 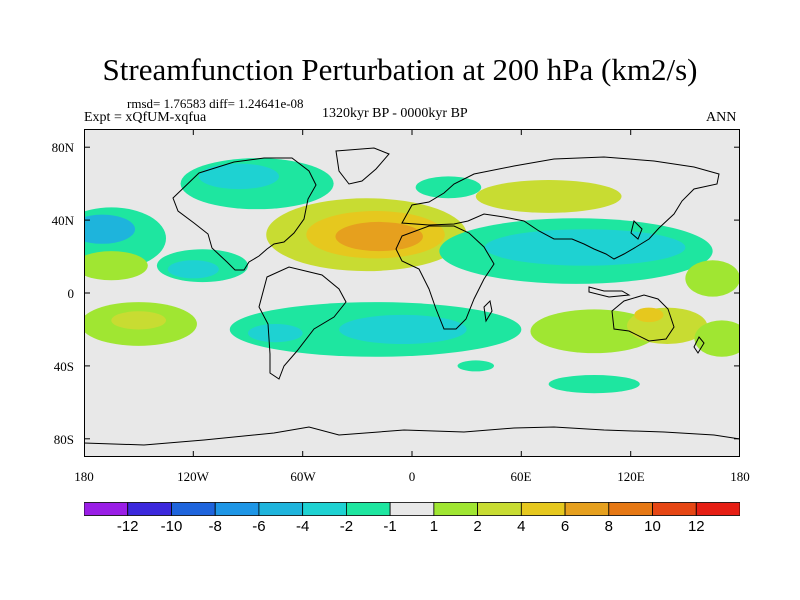 I want to click on coast-eurasia, so click(x=560, y=208).